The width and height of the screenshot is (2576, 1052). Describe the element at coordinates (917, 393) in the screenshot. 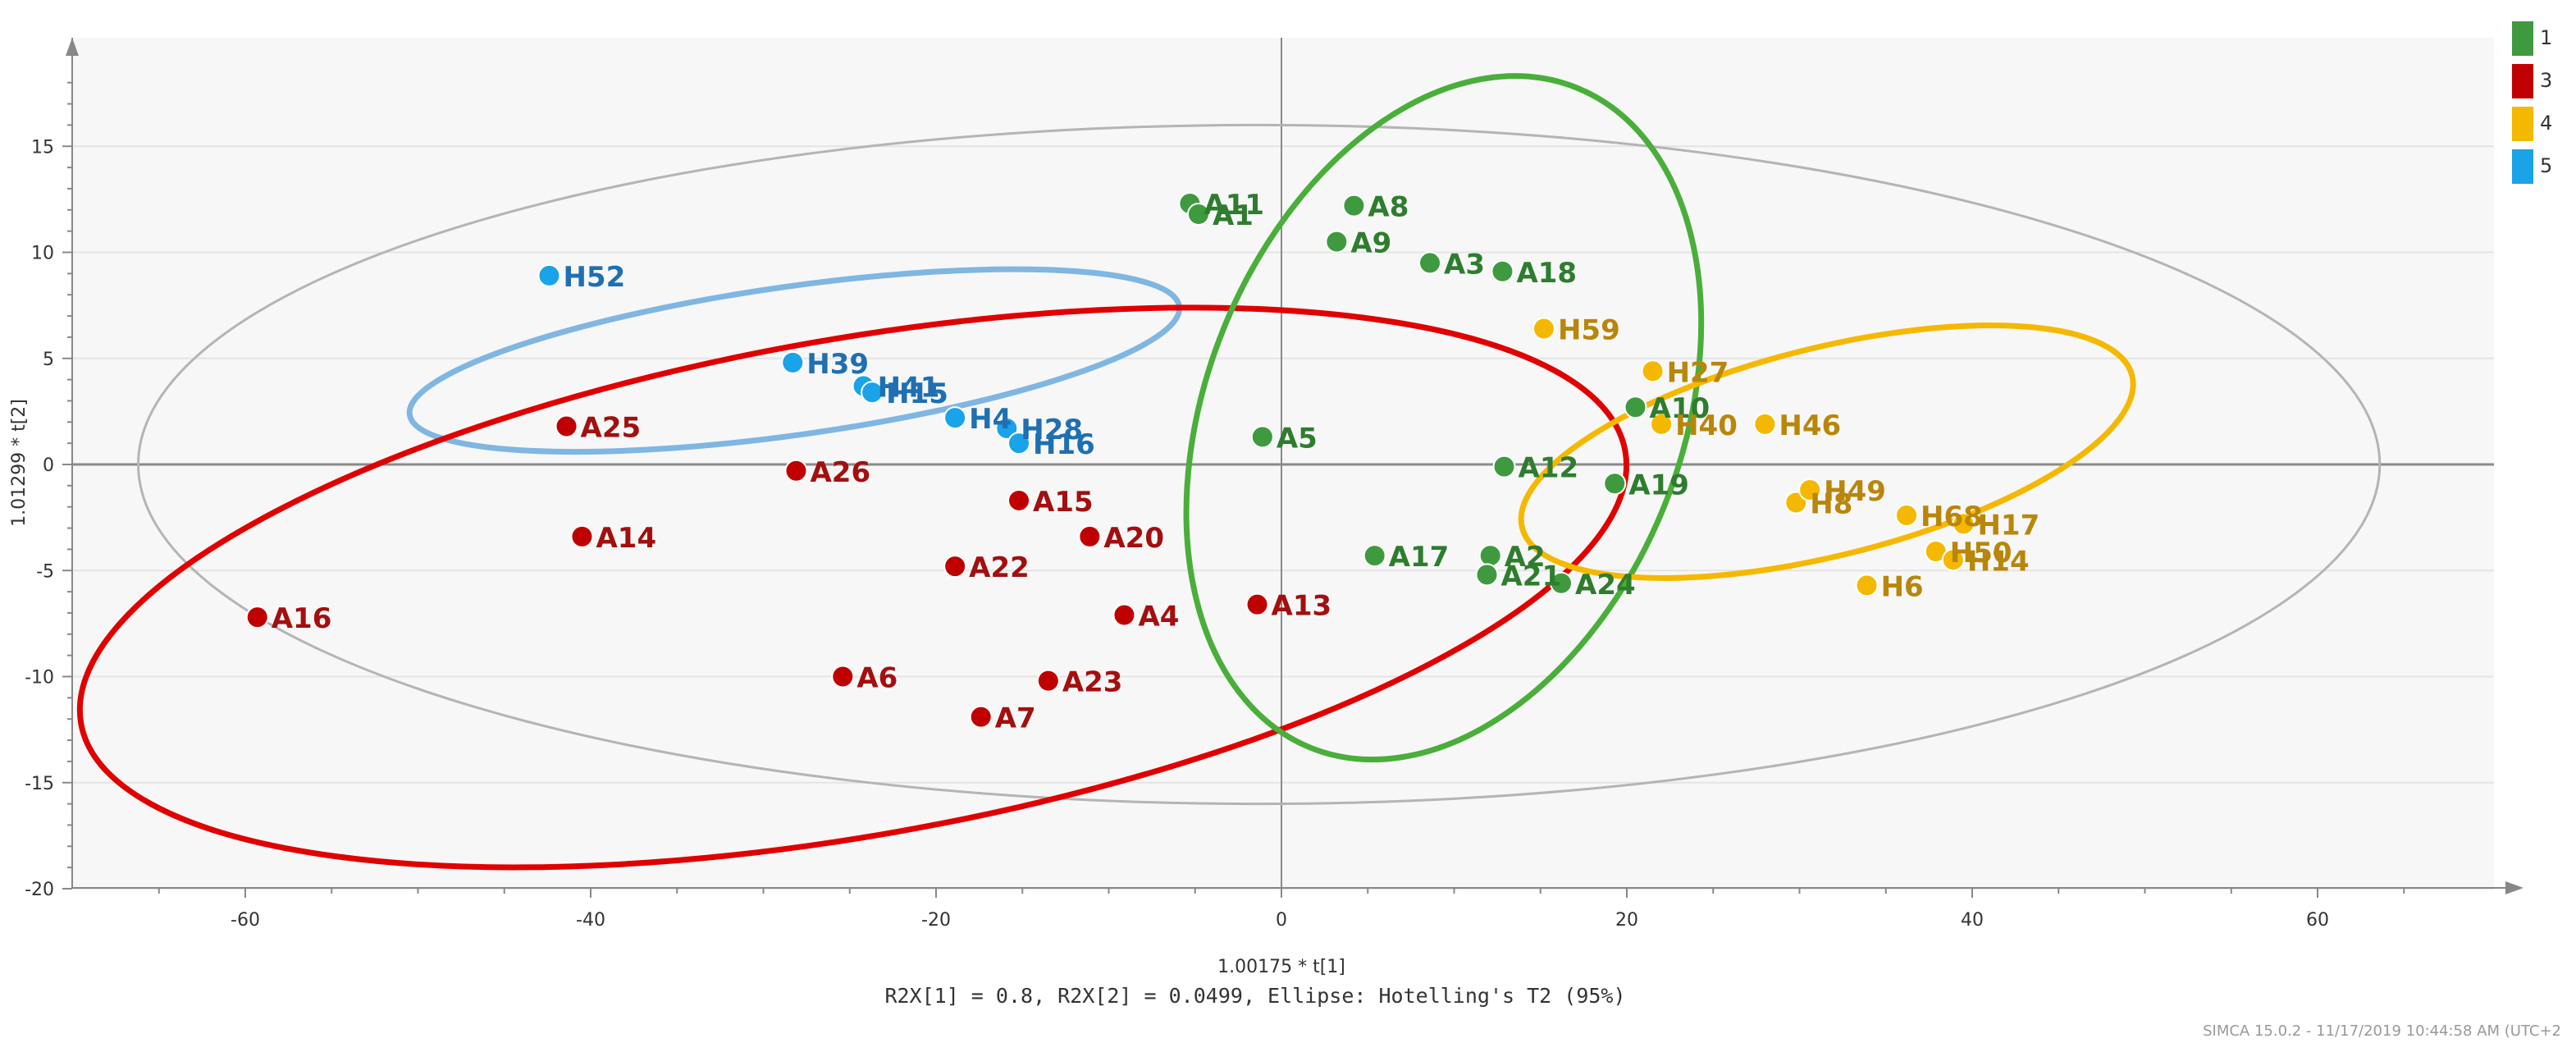

I see `point-label: H15` at that location.